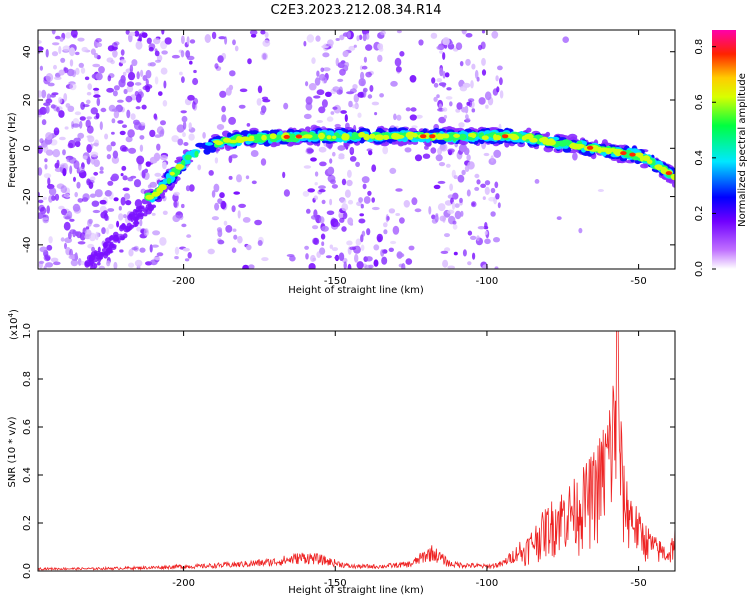  I want to click on snr-ylabel: SNR (10 * v/v), so click(12, 451).